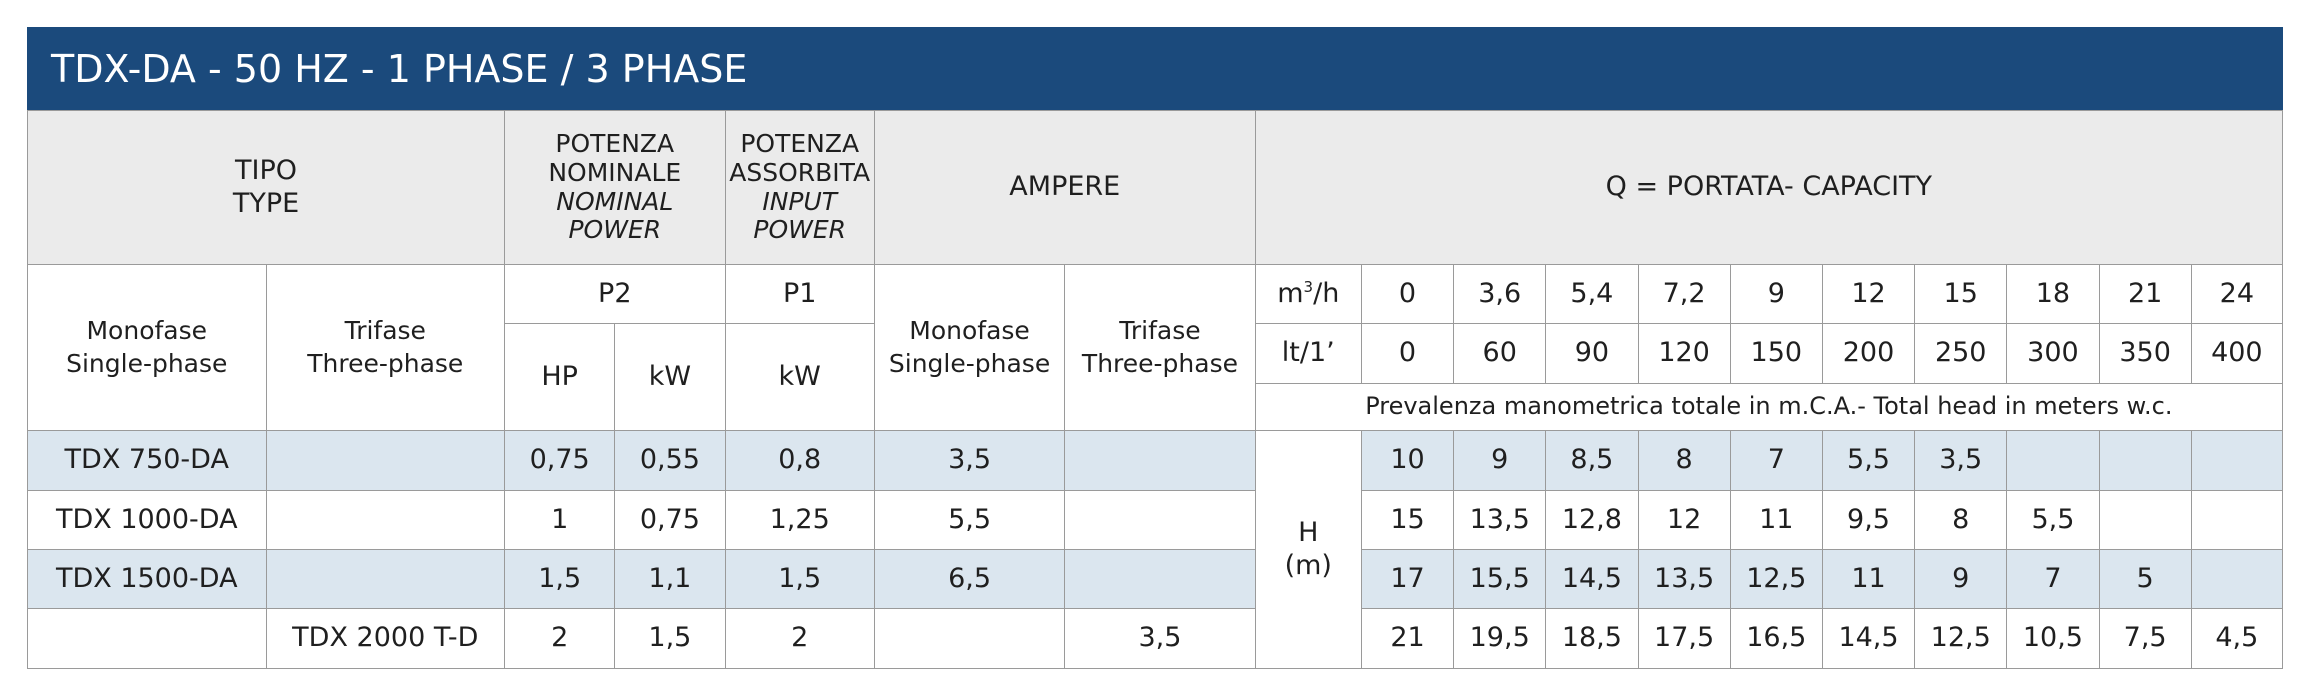 This screenshot has height=692, width=2312. What do you see at coordinates (147, 638) in the screenshot?
I see `model-monofase-cell` at bounding box center [147, 638].